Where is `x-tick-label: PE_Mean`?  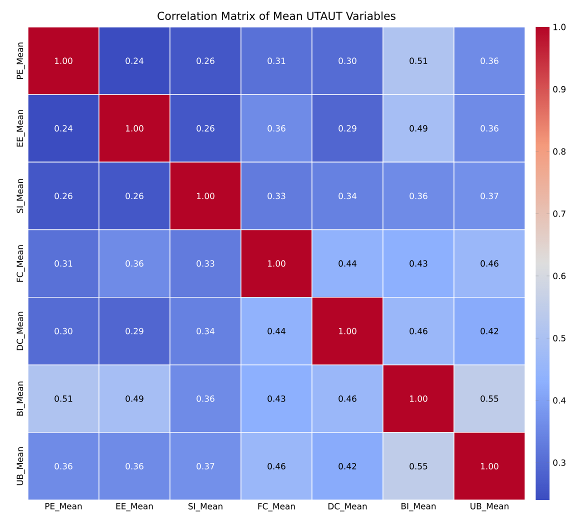 x-tick-label: PE_Mean is located at coordinates (63, 507).